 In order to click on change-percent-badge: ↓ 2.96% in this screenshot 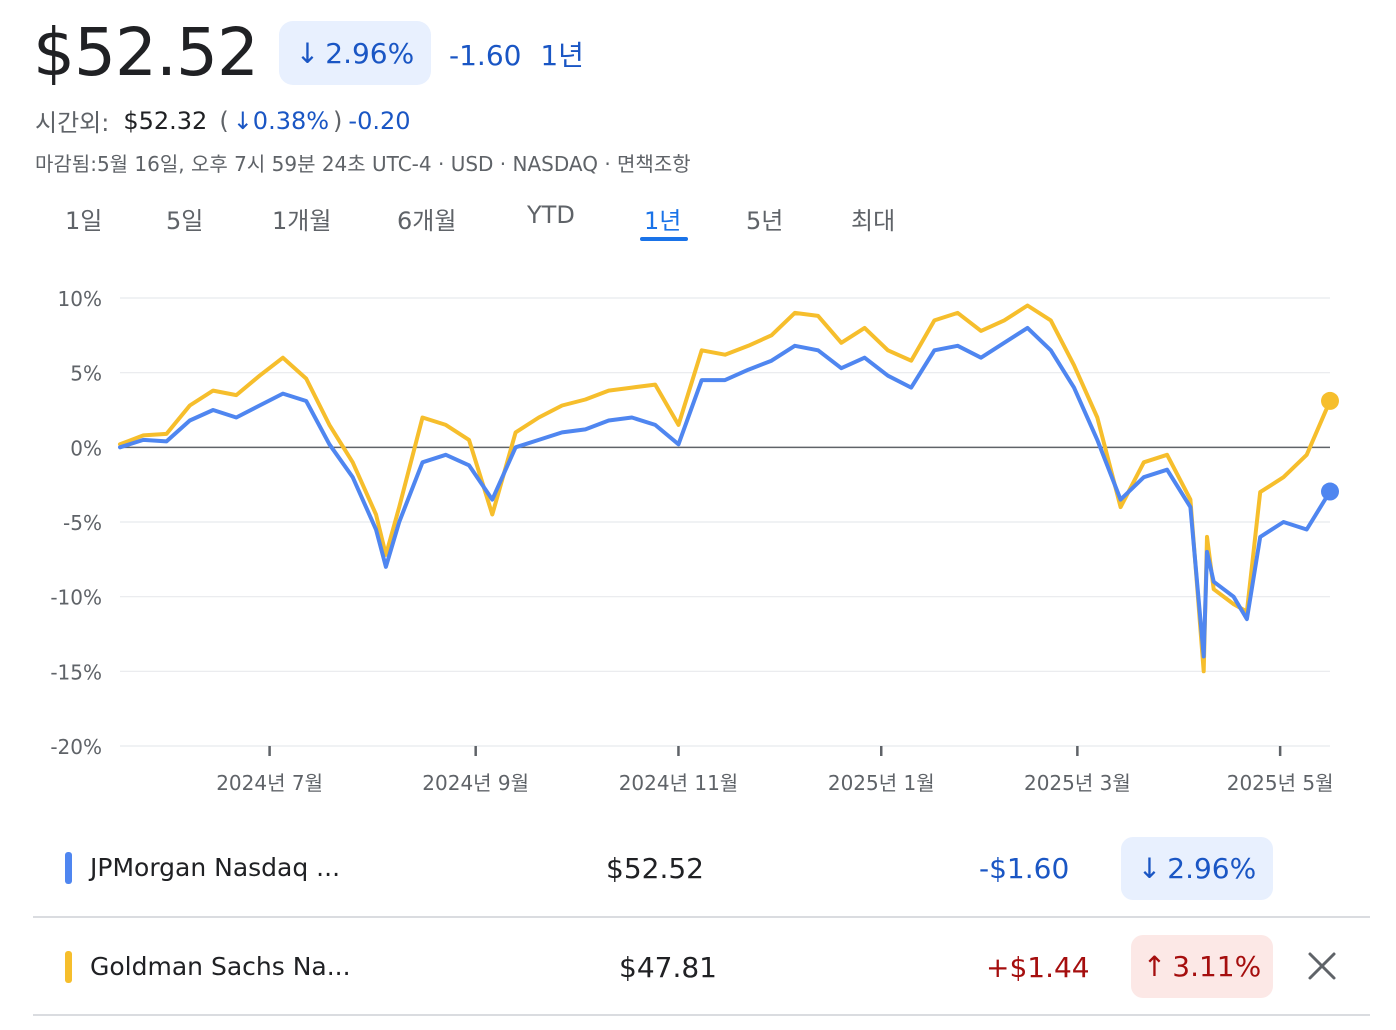, I will do `click(355, 53)`.